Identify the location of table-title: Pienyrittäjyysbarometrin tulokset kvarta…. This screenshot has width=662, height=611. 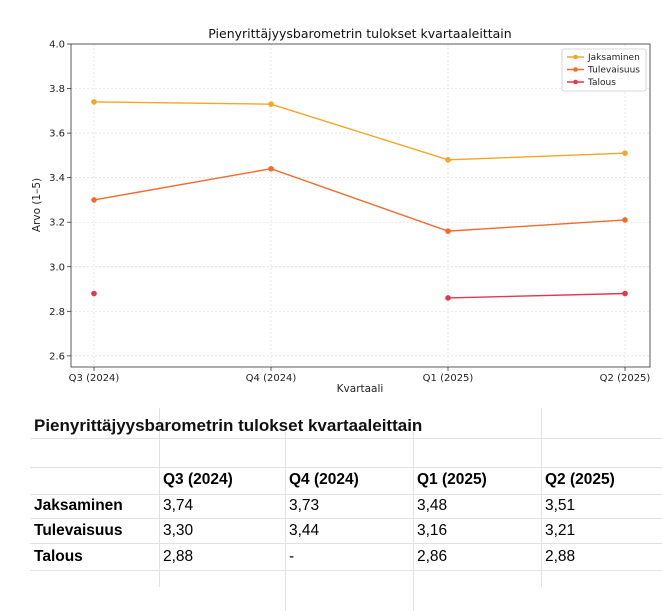
(228, 425).